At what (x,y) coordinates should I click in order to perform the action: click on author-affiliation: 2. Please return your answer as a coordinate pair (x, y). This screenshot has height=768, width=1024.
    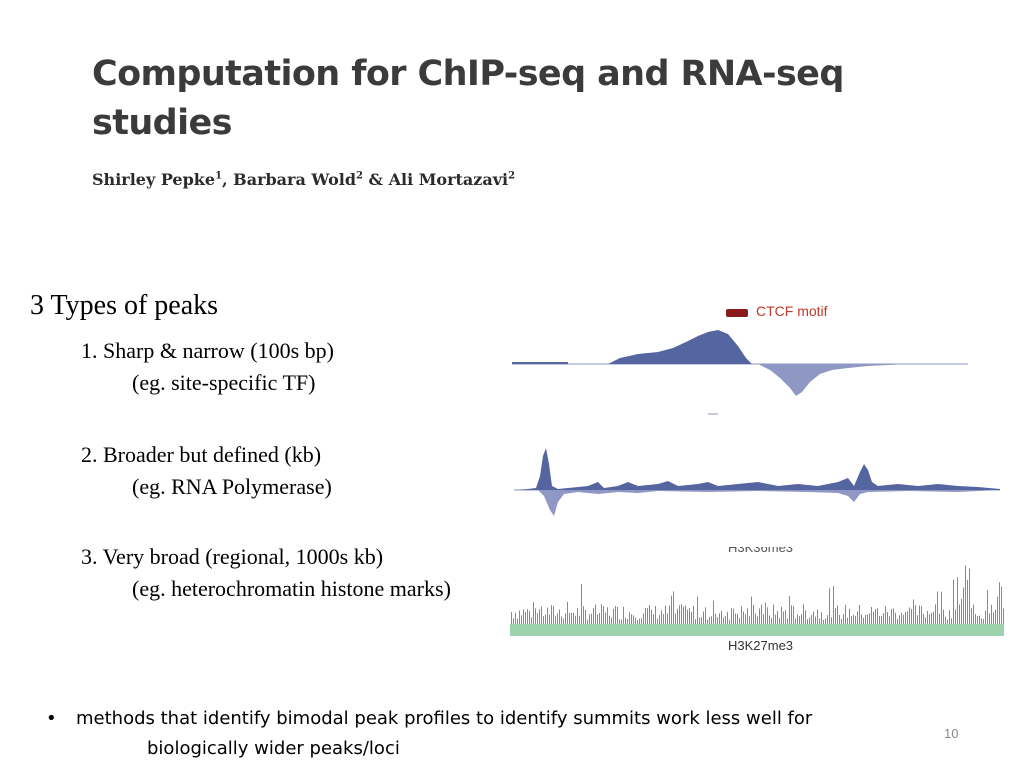
    Looking at the image, I should click on (512, 176).